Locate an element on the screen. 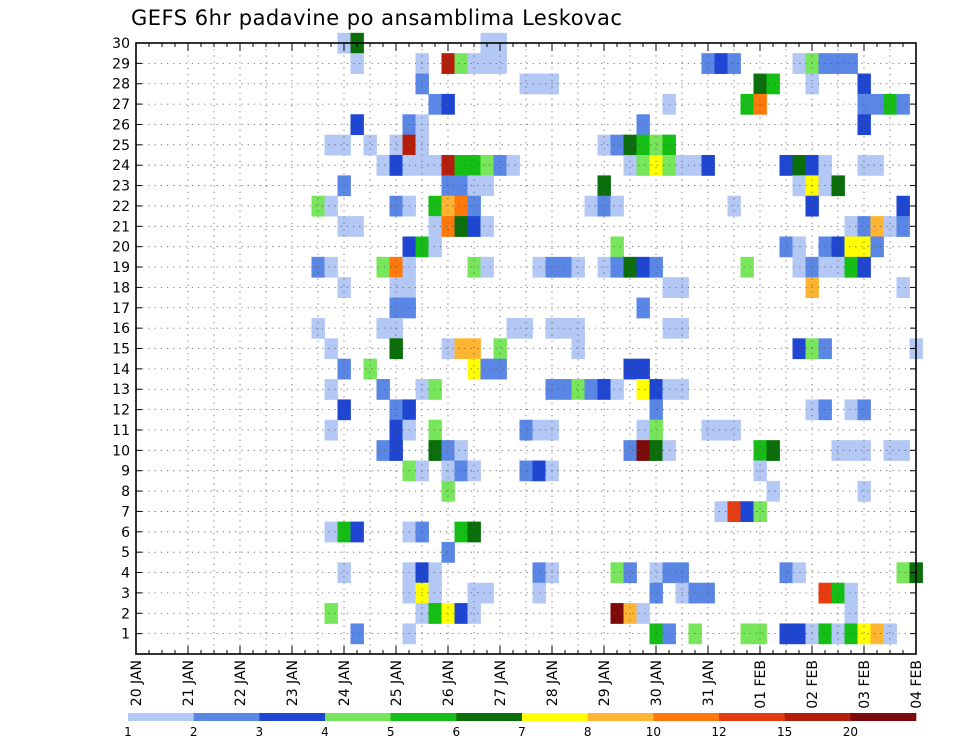 The height and width of the screenshot is (746, 960). colorbar-label: 6 is located at coordinates (457, 732).